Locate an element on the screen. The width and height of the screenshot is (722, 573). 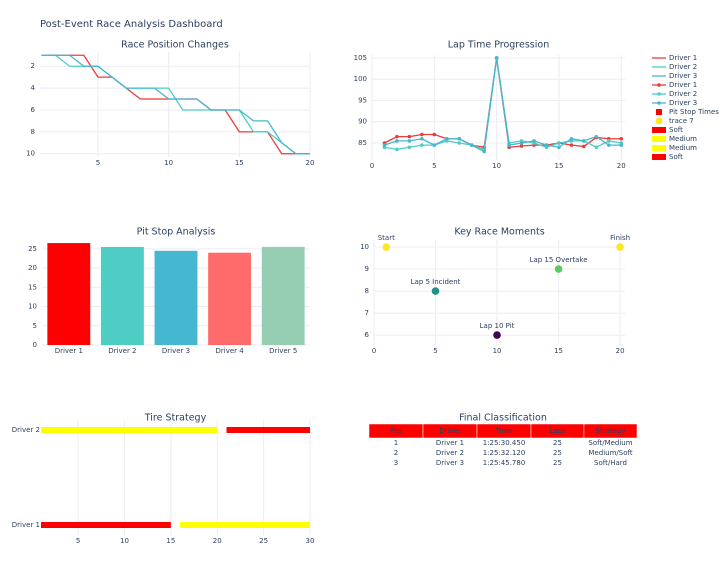
x-tick-label: Driver 4 is located at coordinates (229, 351).